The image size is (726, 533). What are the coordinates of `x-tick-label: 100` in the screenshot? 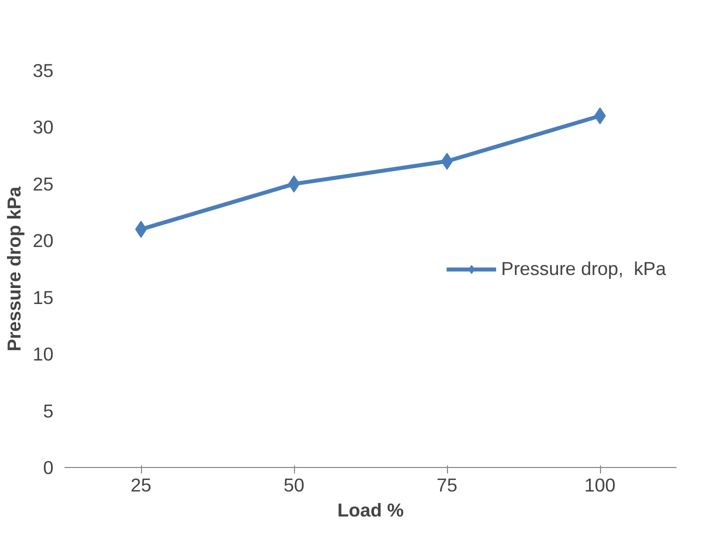 It's located at (600, 485).